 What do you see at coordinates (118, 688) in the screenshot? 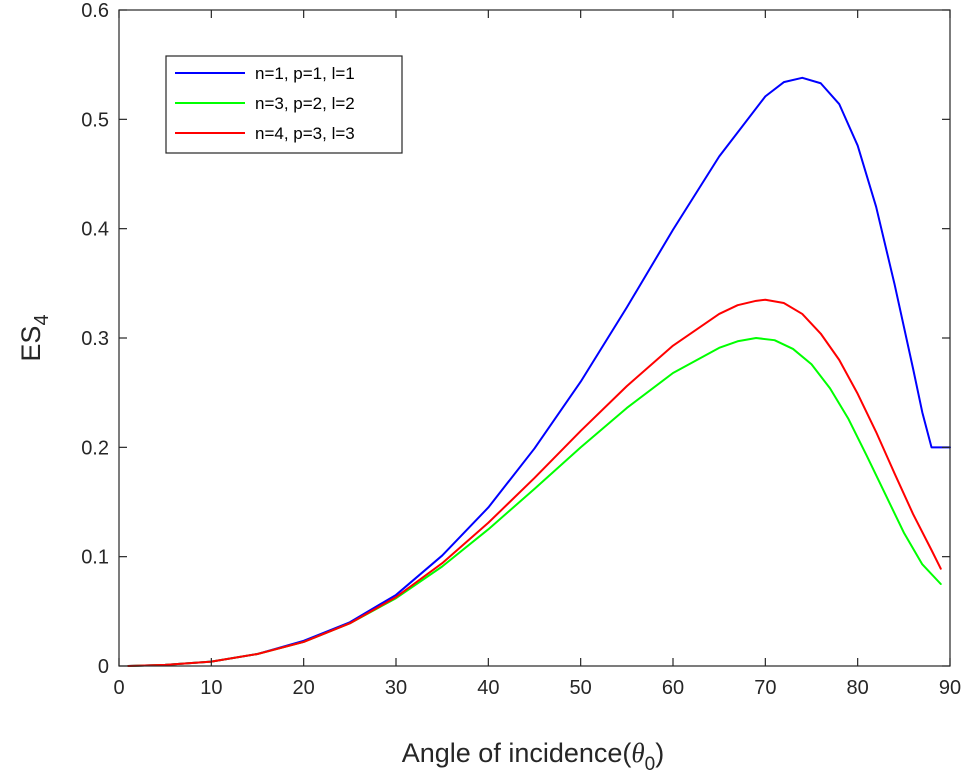
I see `x-tick-label-0: 0` at bounding box center [118, 688].